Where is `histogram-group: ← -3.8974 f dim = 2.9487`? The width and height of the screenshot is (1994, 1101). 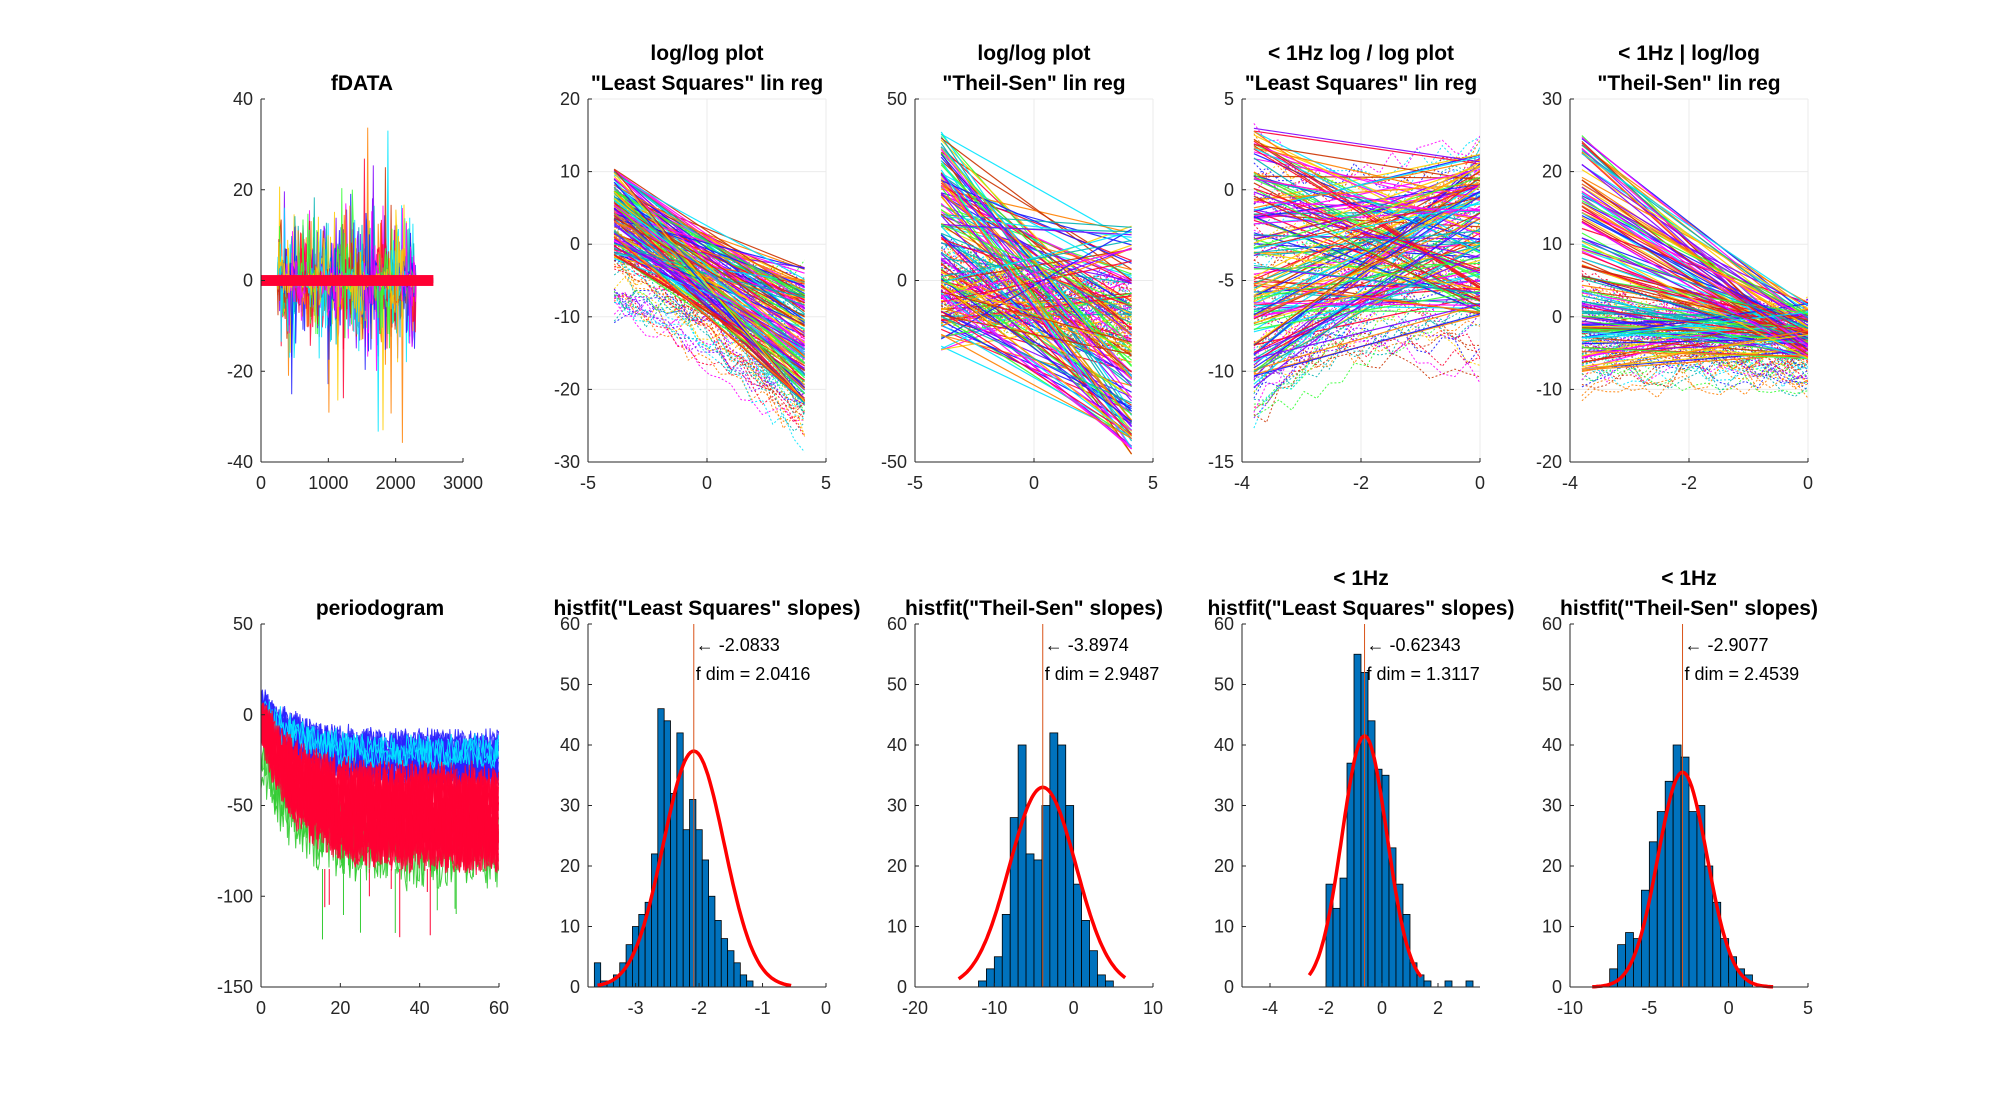
histogram-group: ← -3.8974 f dim = 2.9487 is located at coordinates (1058, 806).